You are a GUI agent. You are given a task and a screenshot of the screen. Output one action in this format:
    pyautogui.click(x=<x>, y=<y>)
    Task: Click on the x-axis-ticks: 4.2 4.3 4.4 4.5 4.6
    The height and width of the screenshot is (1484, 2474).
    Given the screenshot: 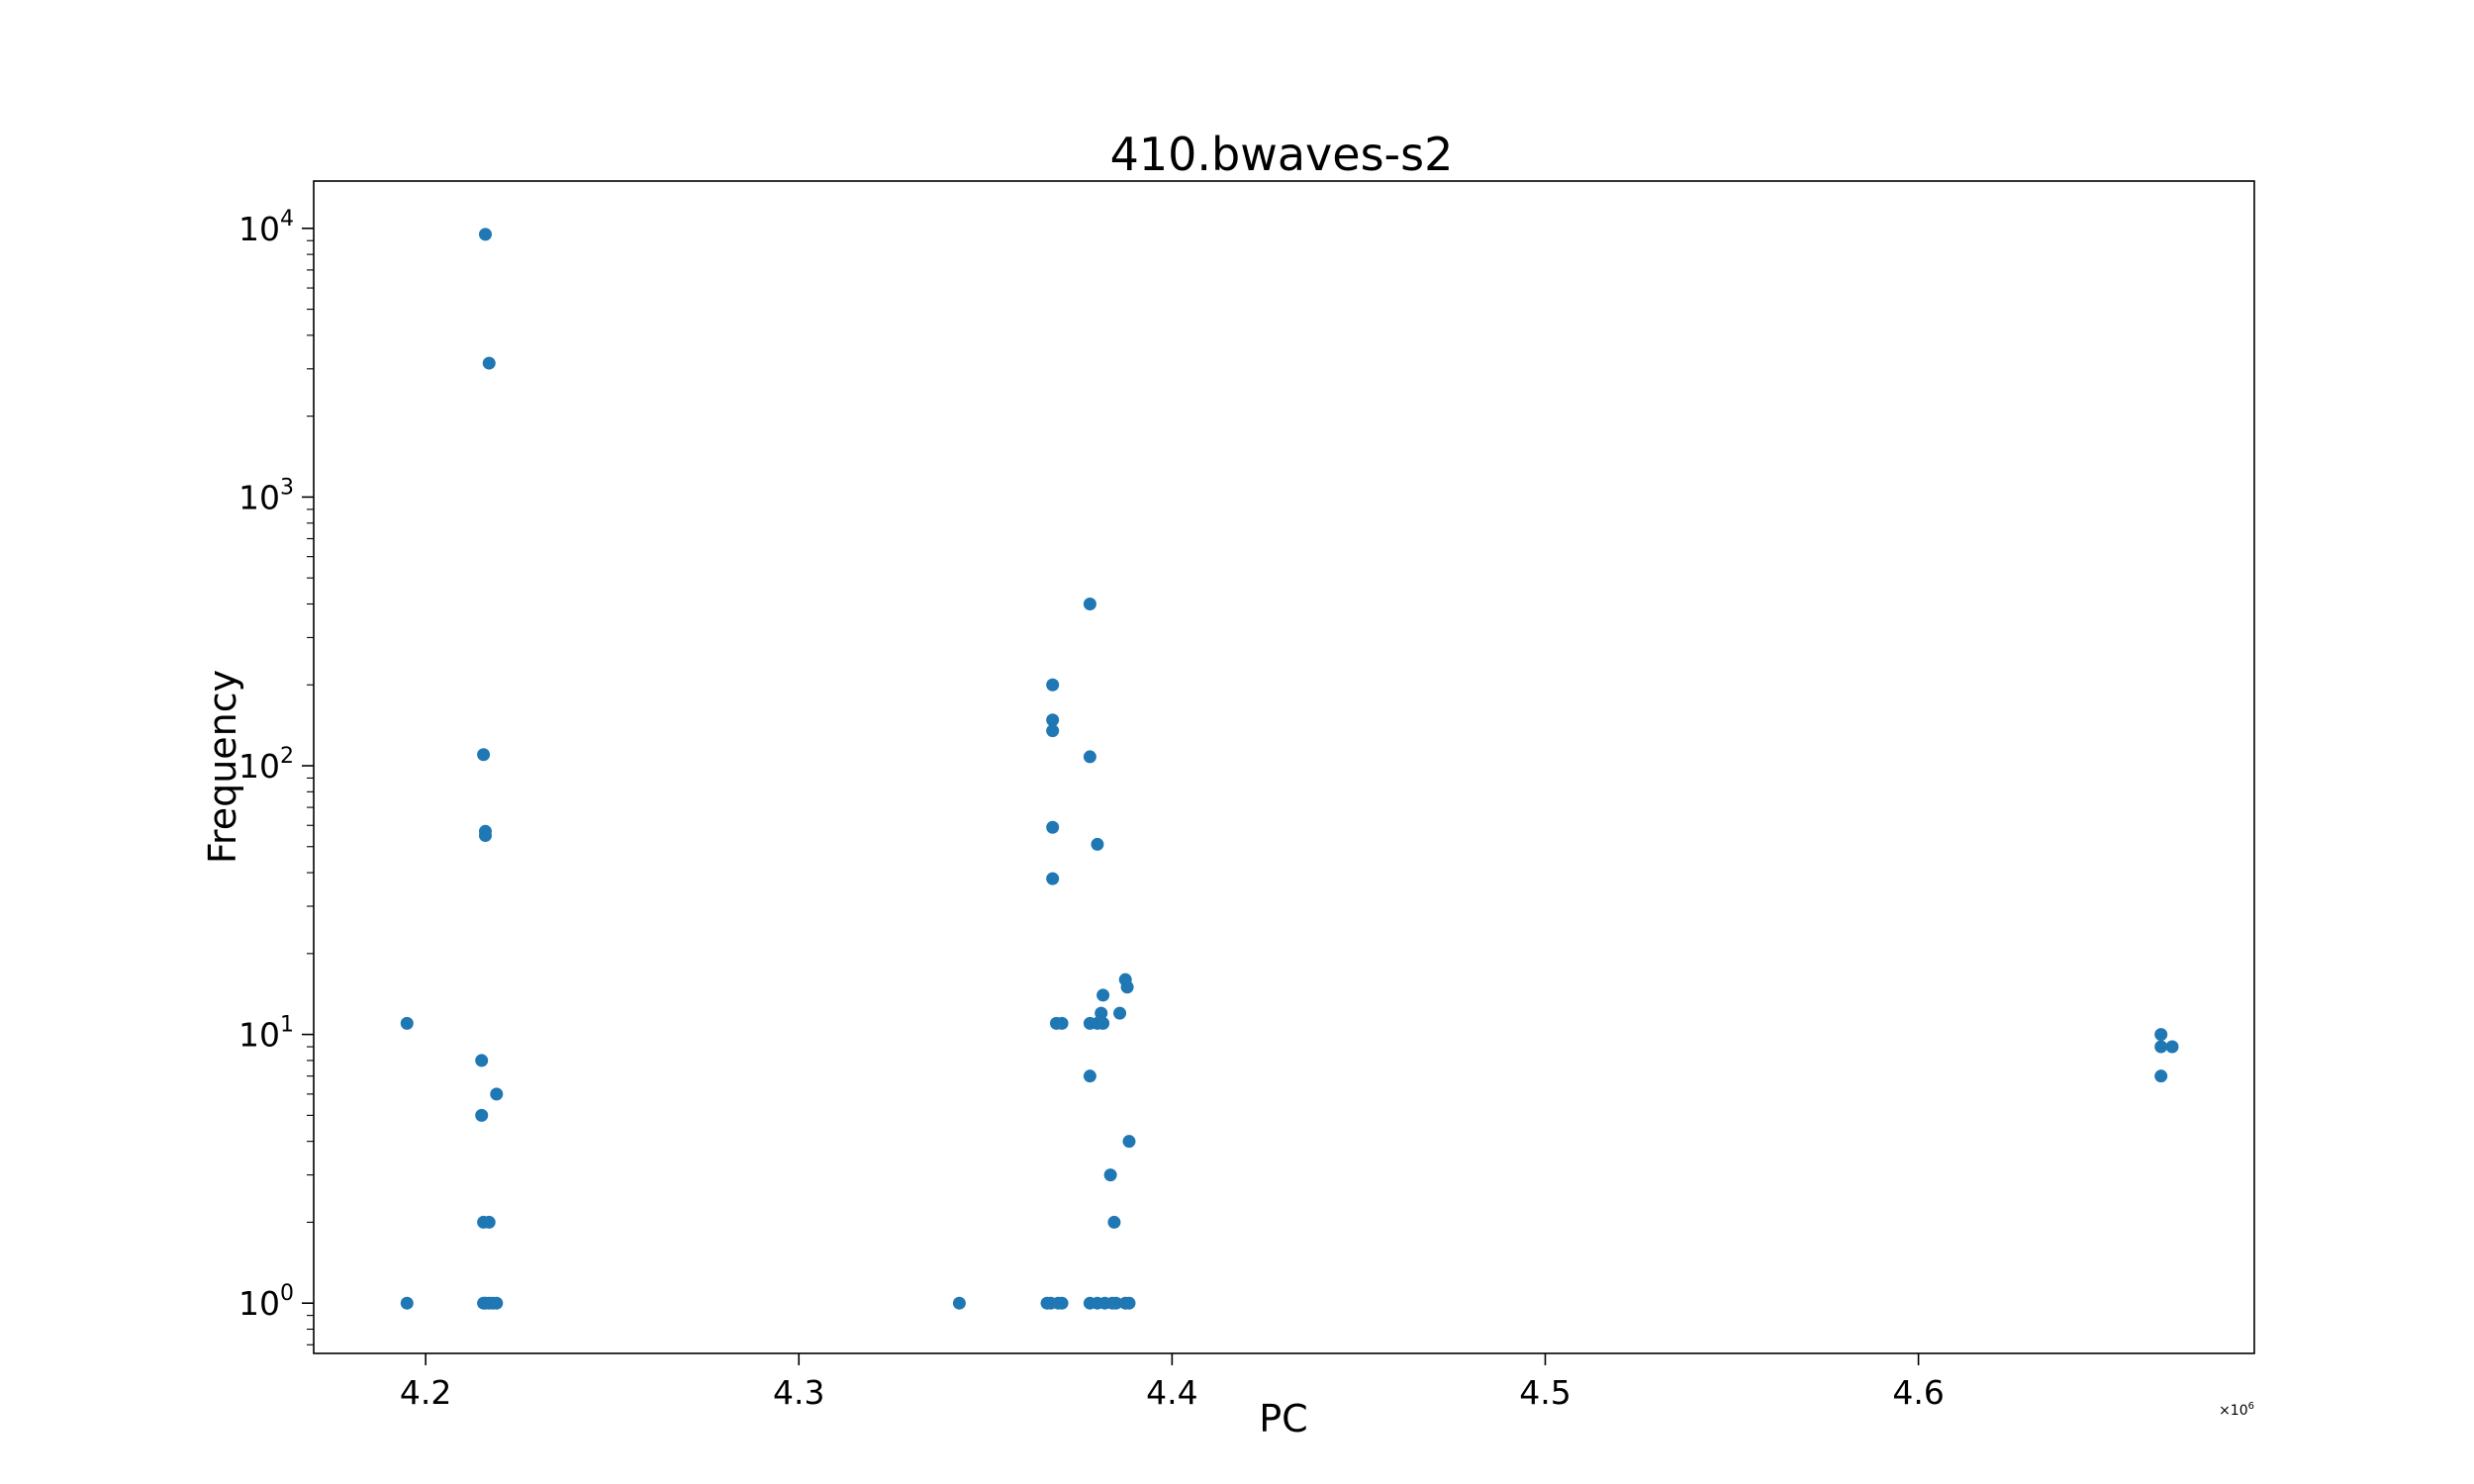 What is the action you would take?
    pyautogui.click(x=1173, y=1382)
    